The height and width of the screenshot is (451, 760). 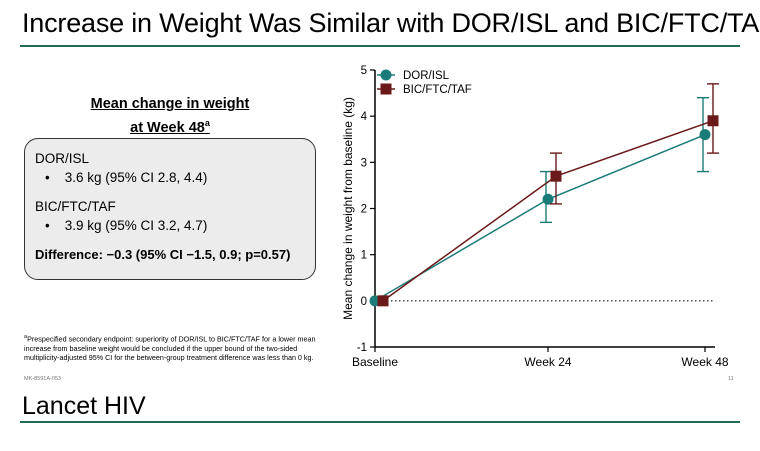 I want to click on y-tick-label: -1, so click(x=362, y=348).